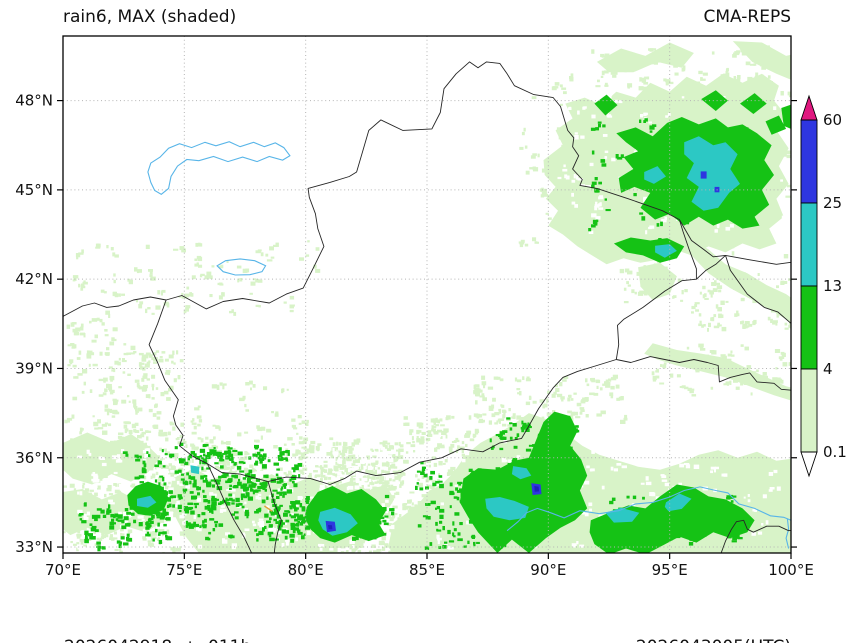 This screenshot has width=860, height=643. What do you see at coordinates (157, 639) in the screenshot?
I see `init-time-utc: 2026042918 + 011h` at bounding box center [157, 639].